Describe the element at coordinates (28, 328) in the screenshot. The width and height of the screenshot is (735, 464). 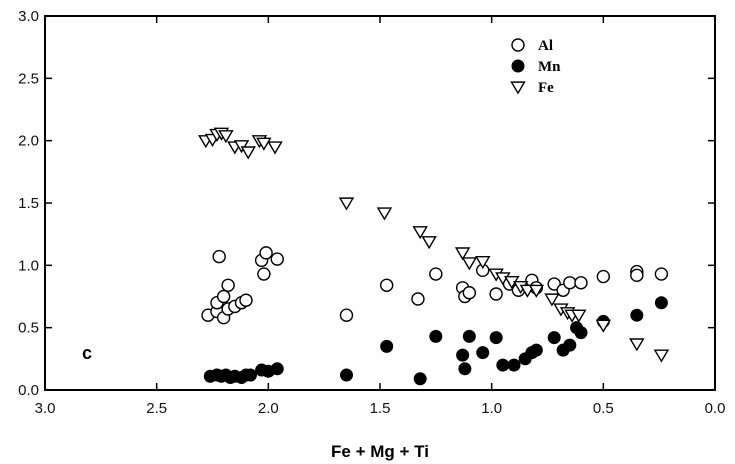
I see `y-tick-label: 0.5` at that location.